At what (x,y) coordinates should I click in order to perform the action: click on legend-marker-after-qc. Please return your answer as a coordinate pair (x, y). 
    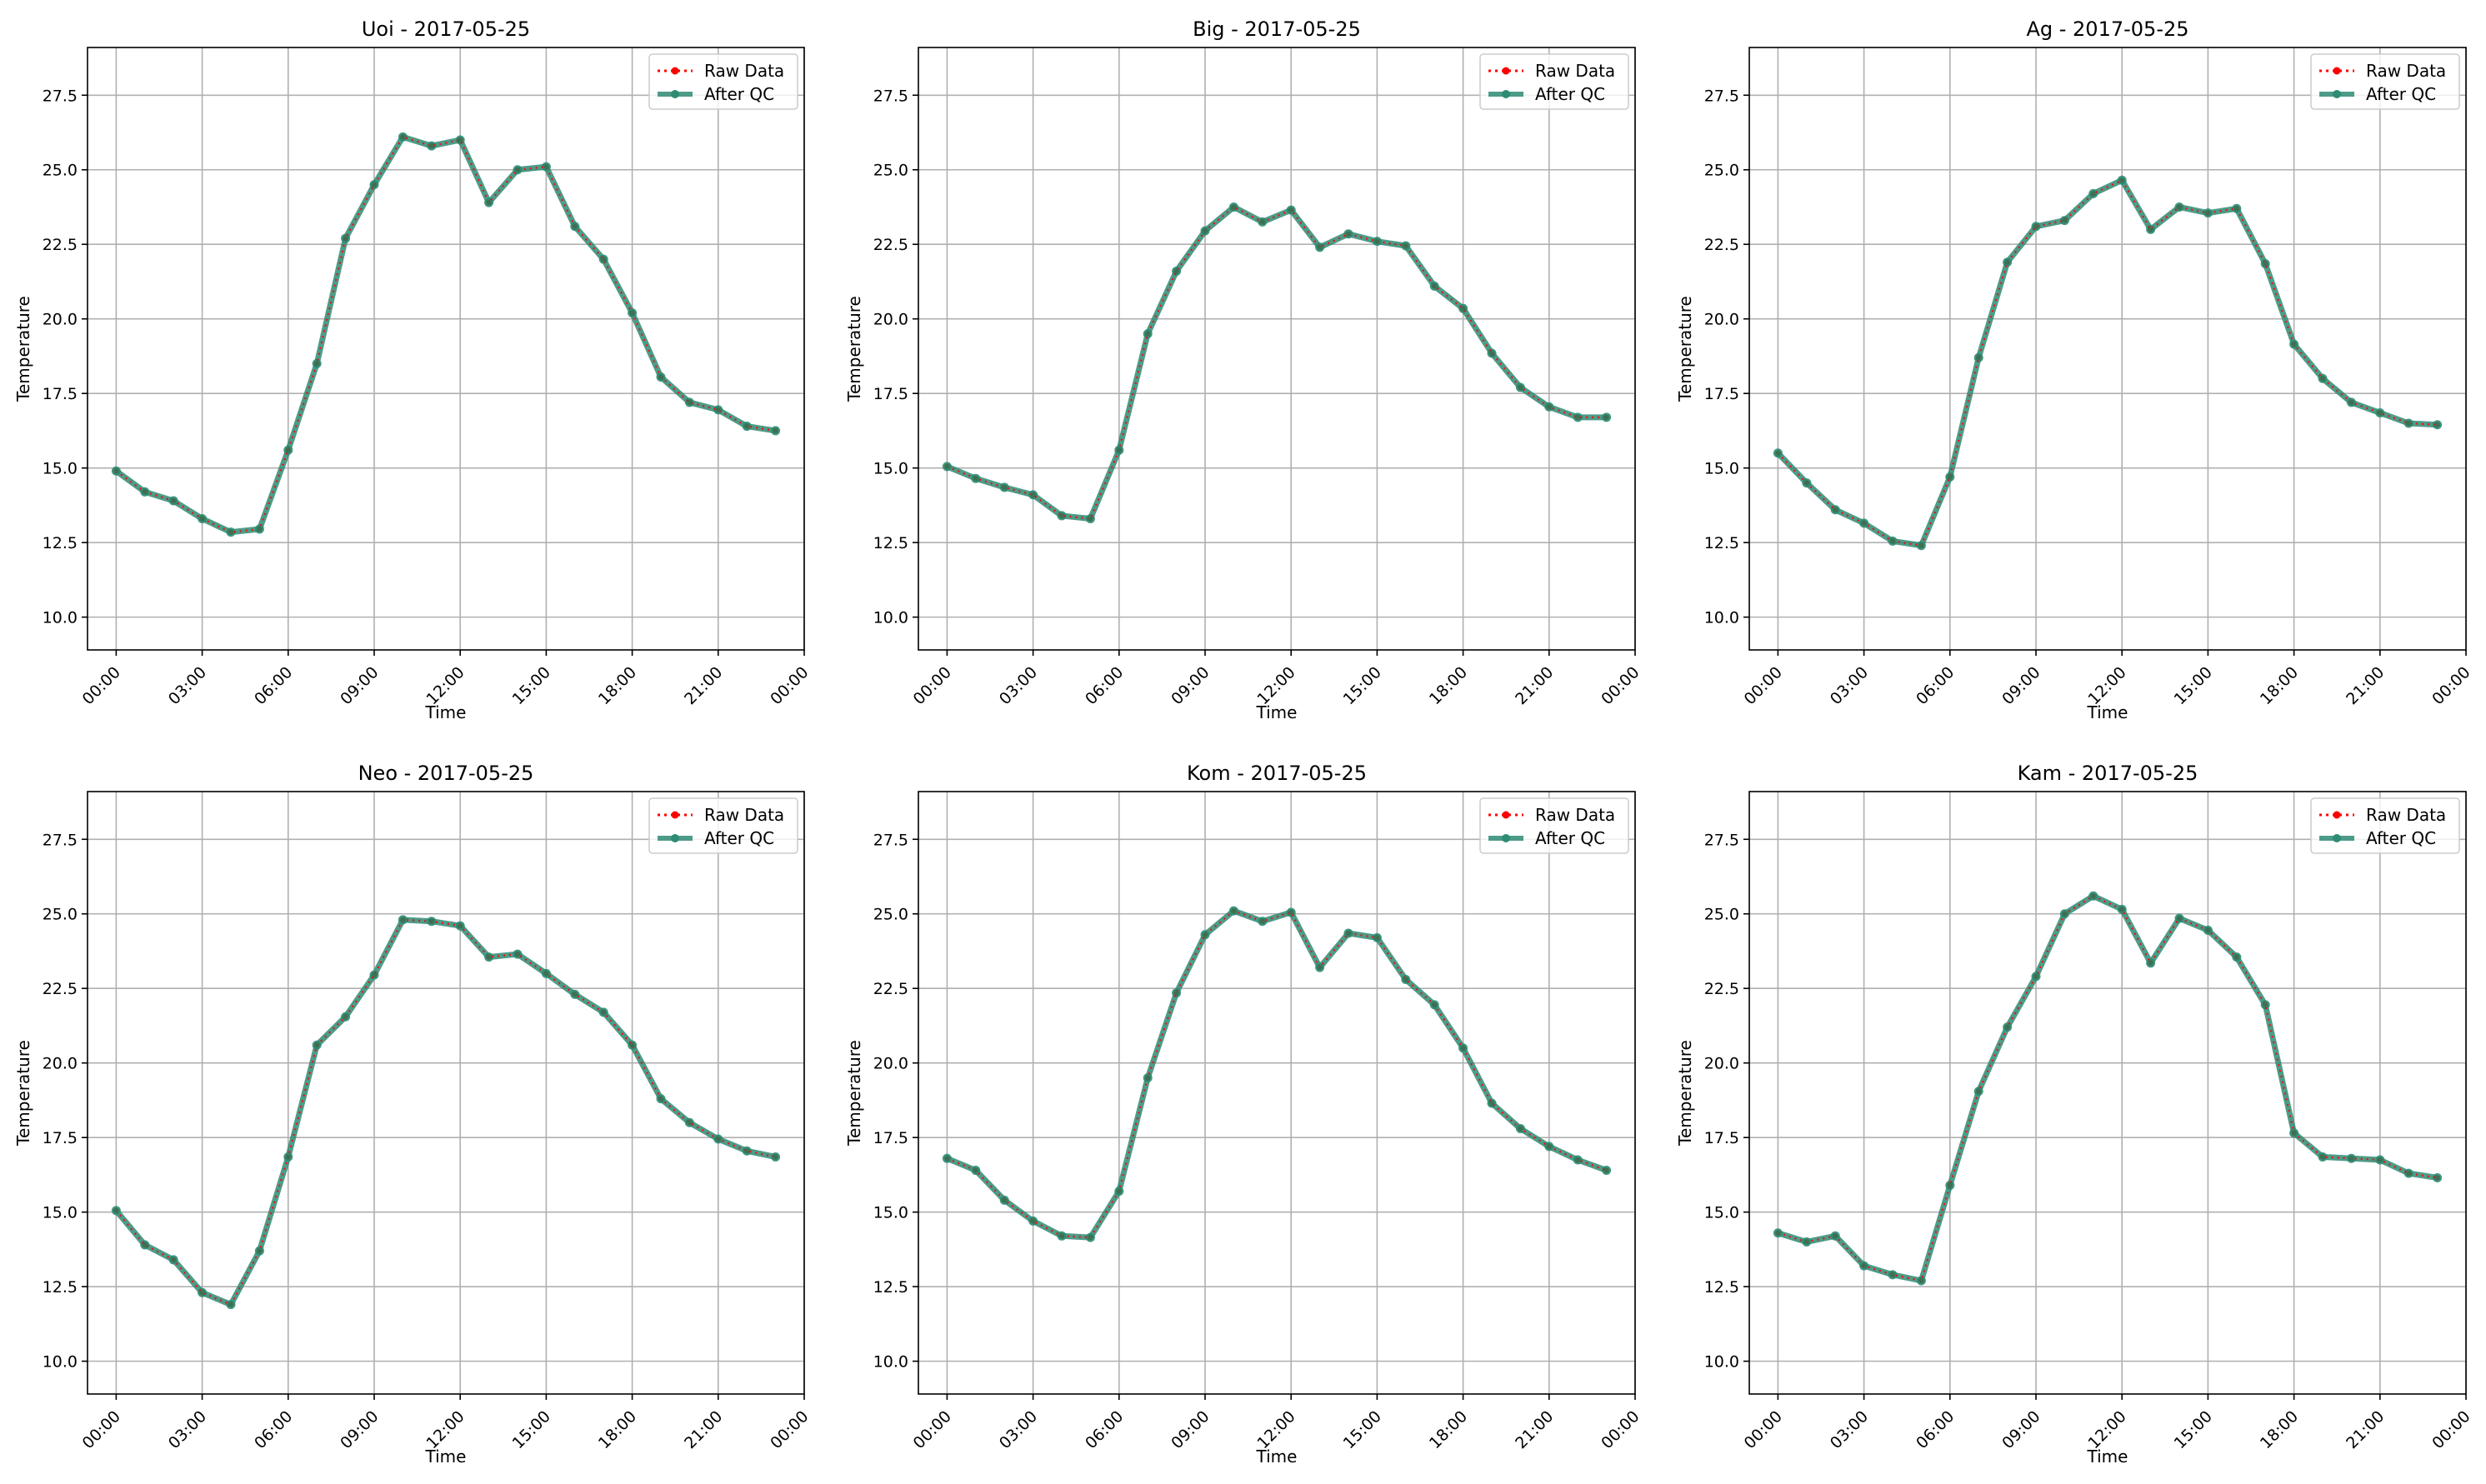
    Looking at the image, I should click on (1506, 94).